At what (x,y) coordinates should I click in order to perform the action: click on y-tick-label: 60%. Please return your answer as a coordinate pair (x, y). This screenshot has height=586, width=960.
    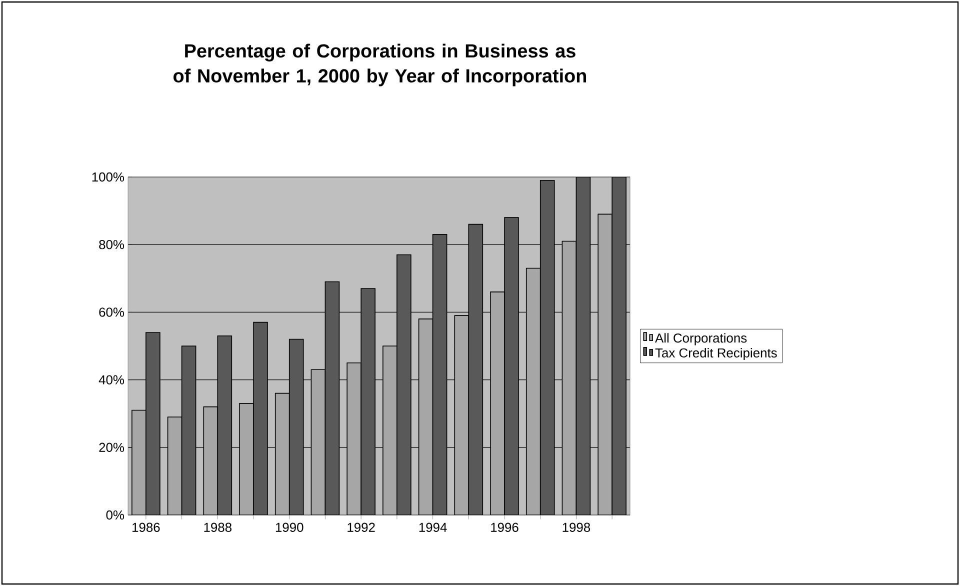
    Looking at the image, I should click on (111, 312).